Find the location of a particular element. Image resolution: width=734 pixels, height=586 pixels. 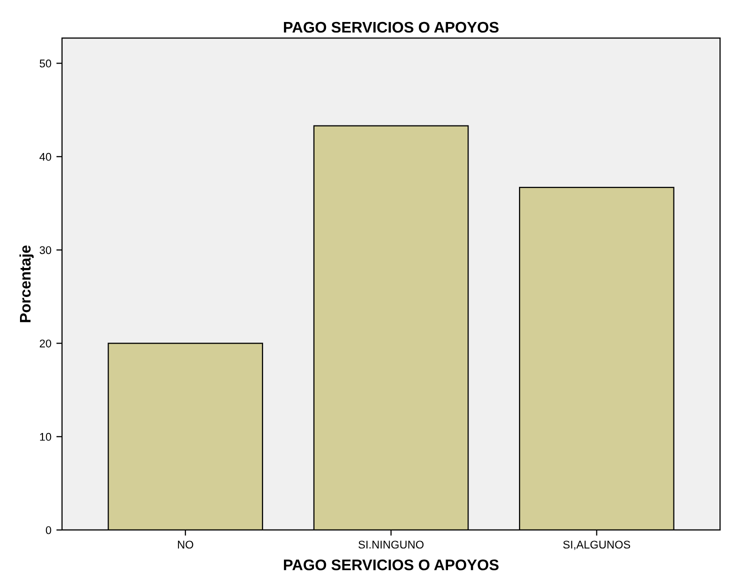

y-tick-label: 0 is located at coordinates (49, 530).